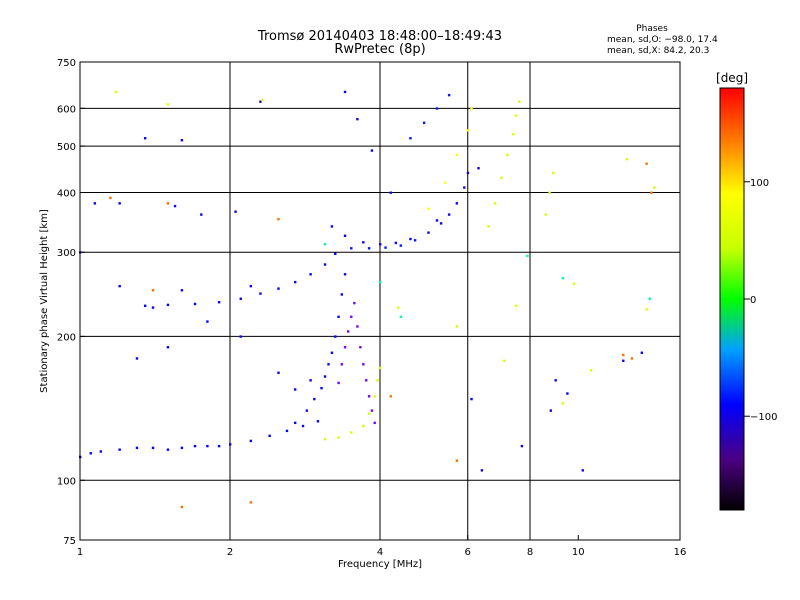  Describe the element at coordinates (69, 541) in the screenshot. I see `y-tick-label: 75` at that location.